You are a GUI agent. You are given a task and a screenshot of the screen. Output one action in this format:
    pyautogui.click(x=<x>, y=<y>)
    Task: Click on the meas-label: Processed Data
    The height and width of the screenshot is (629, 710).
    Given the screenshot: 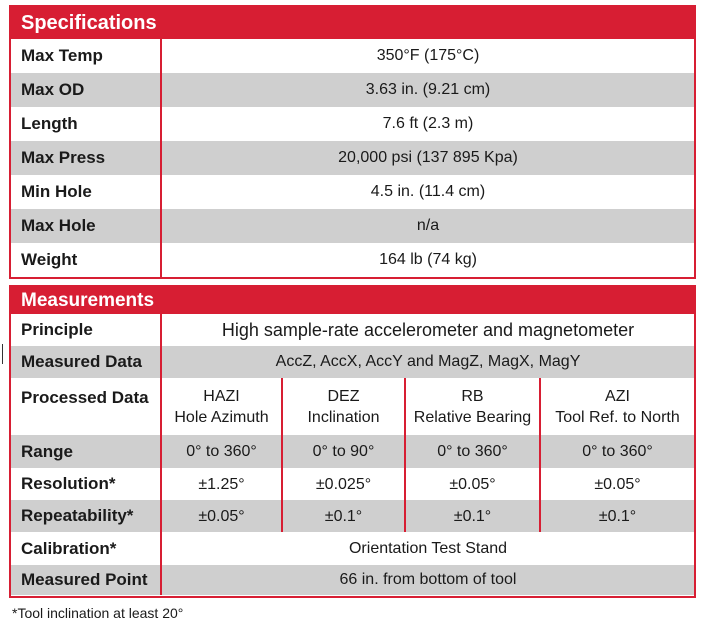 What is the action you would take?
    pyautogui.click(x=86, y=406)
    